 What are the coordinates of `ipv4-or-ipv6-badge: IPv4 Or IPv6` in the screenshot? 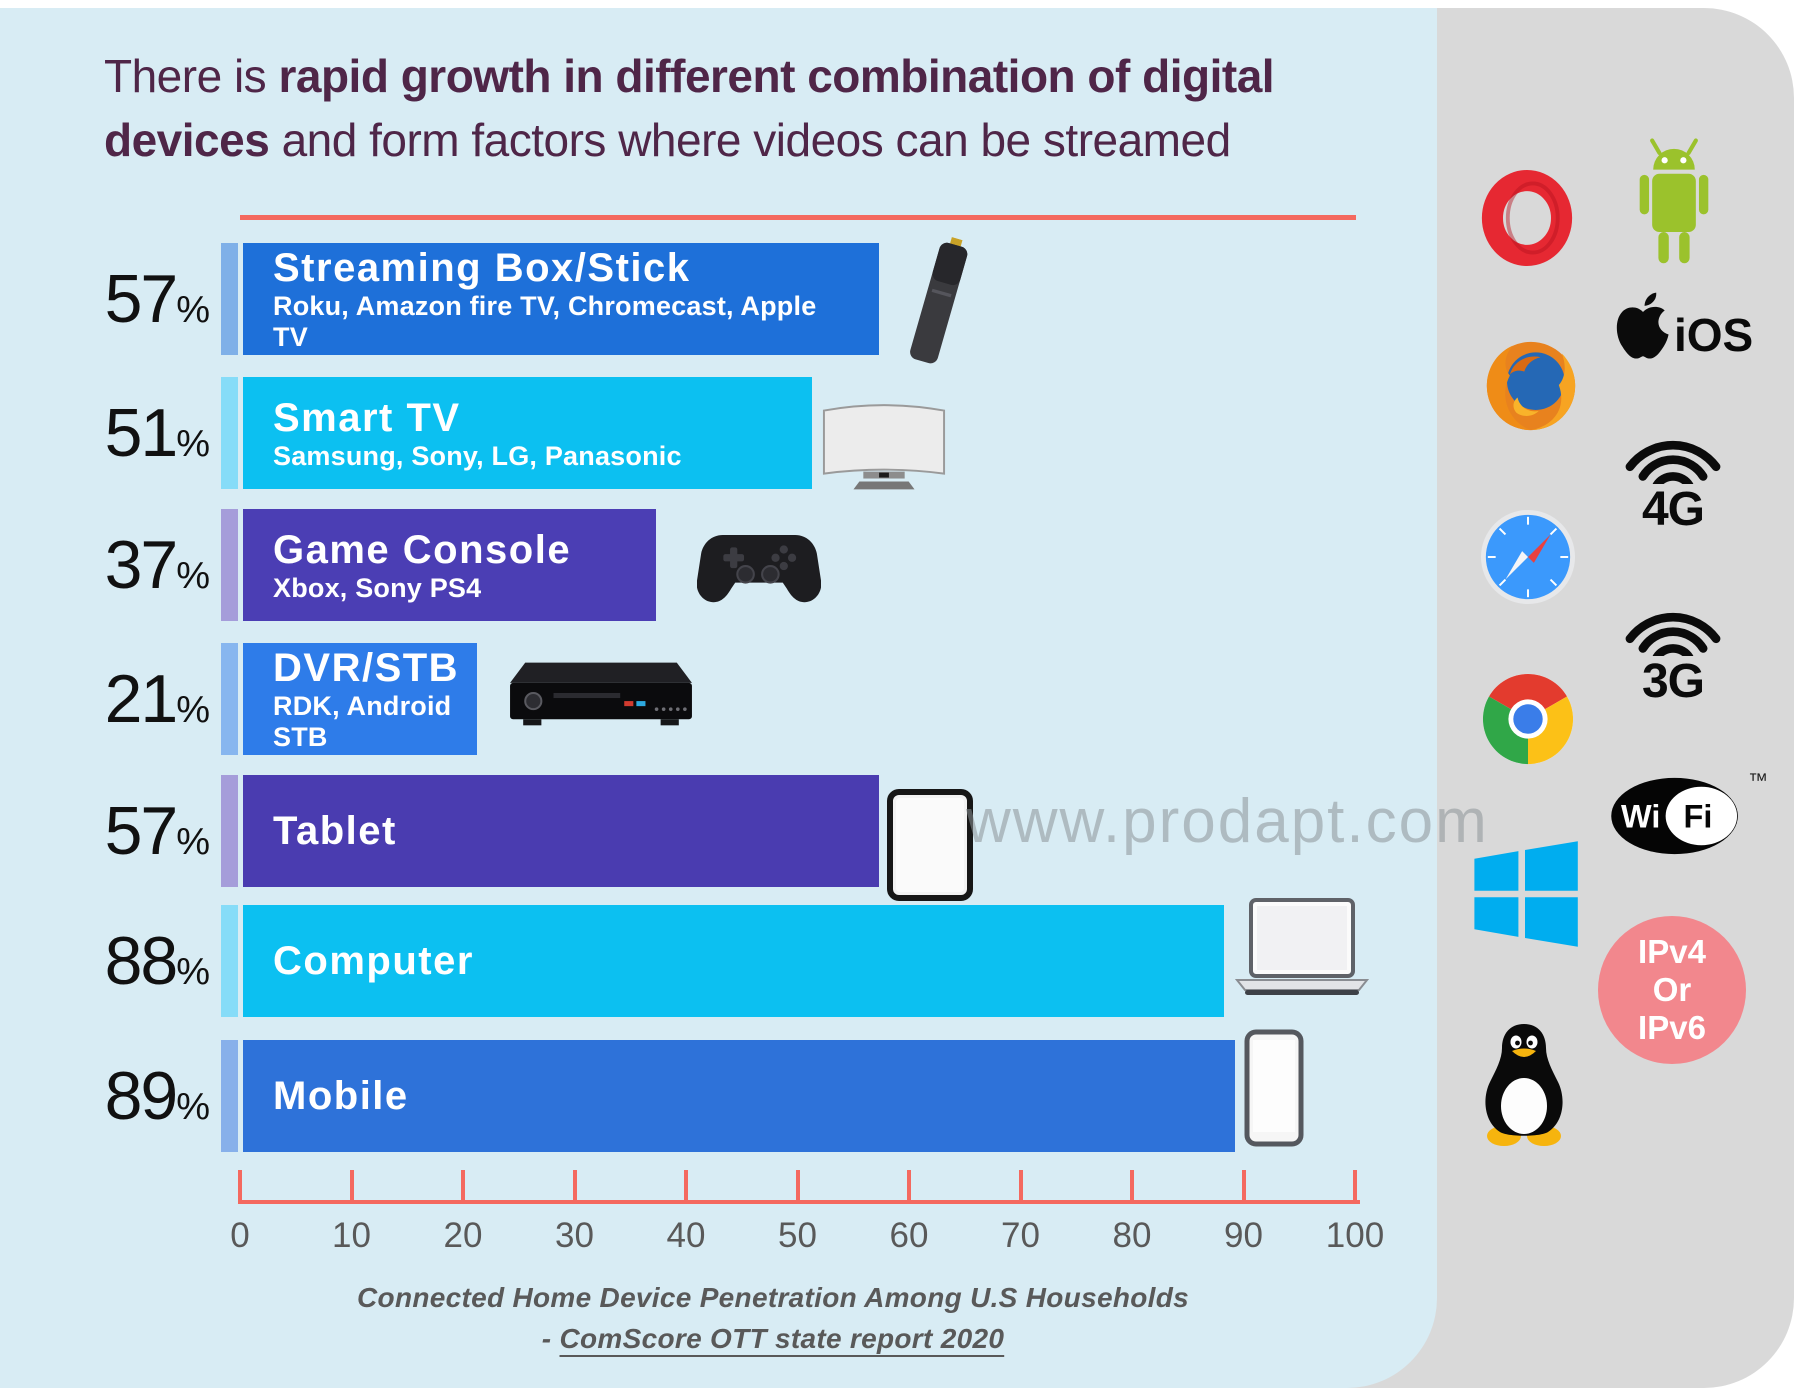 It's located at (1672, 990).